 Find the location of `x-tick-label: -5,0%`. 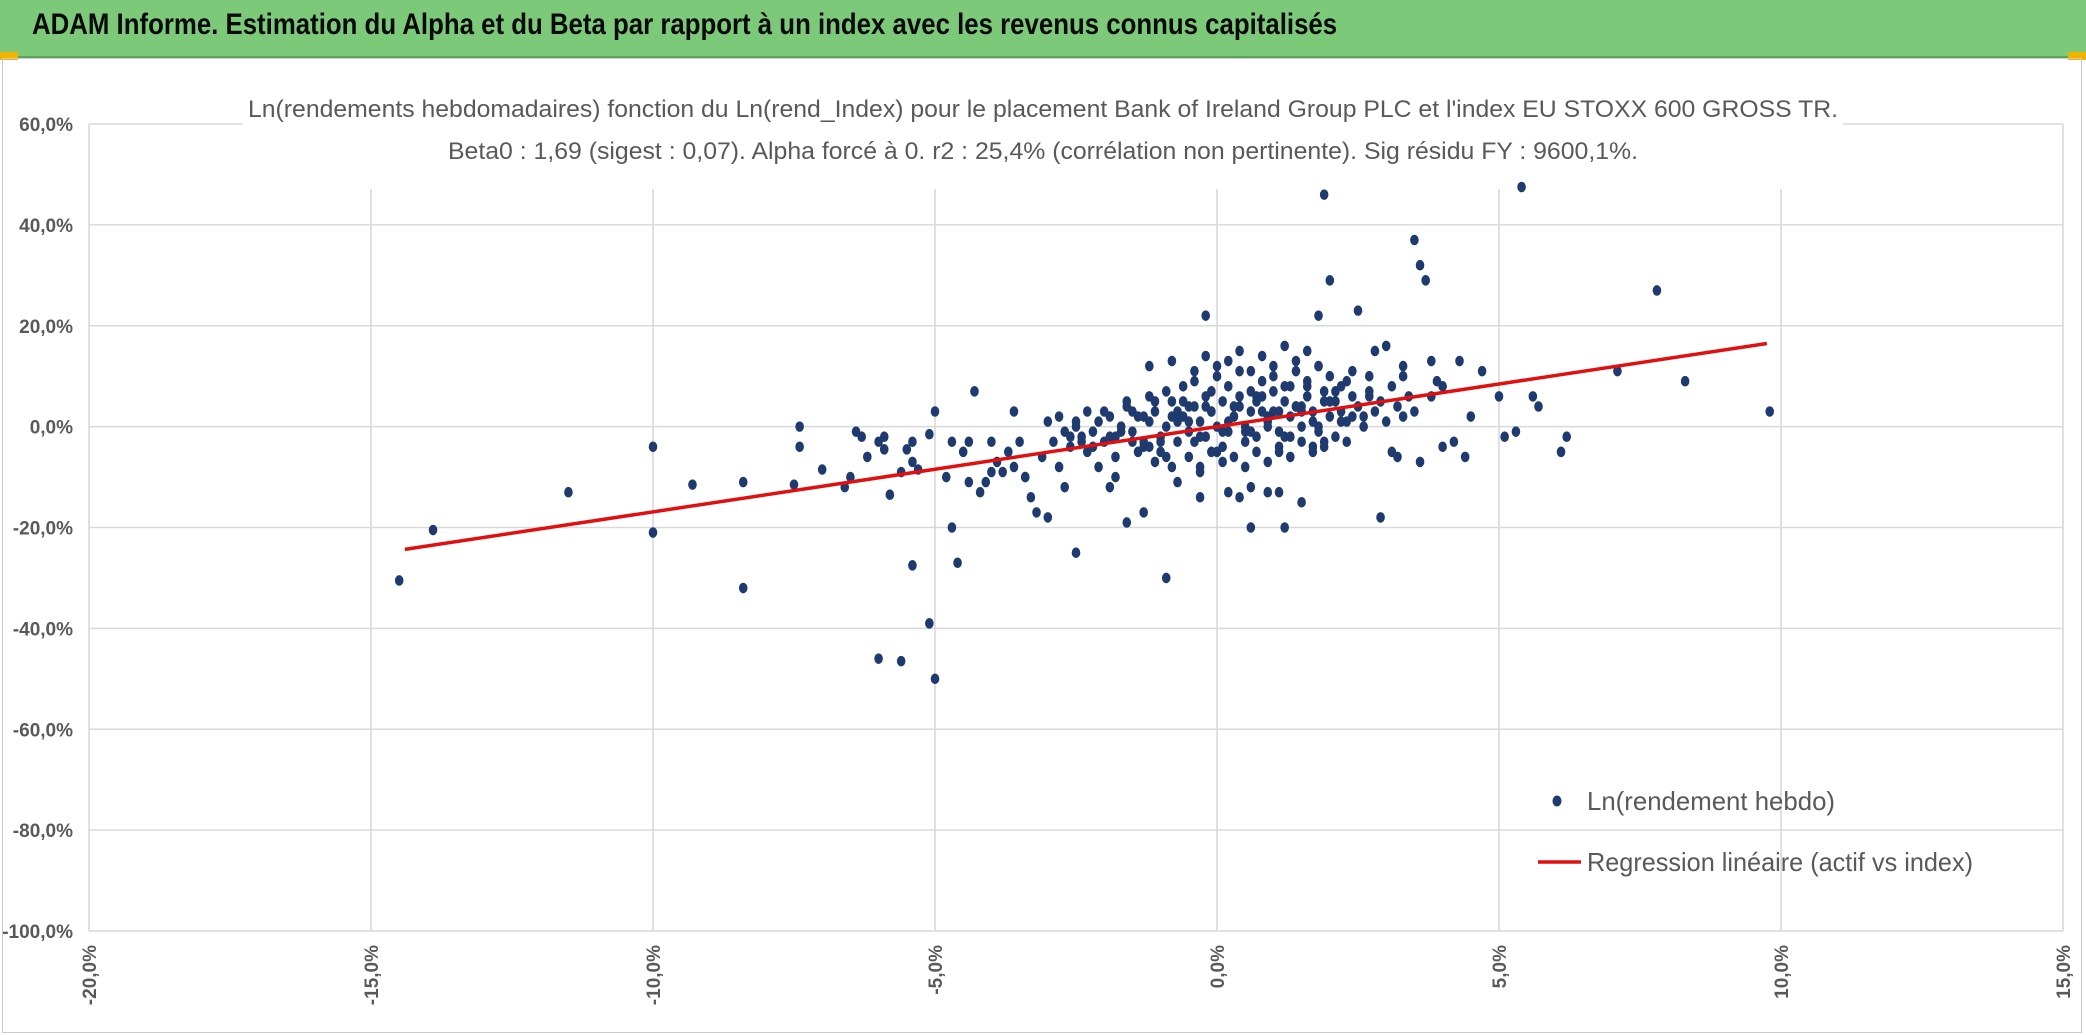

x-tick-label: -5,0% is located at coordinates (936, 970).